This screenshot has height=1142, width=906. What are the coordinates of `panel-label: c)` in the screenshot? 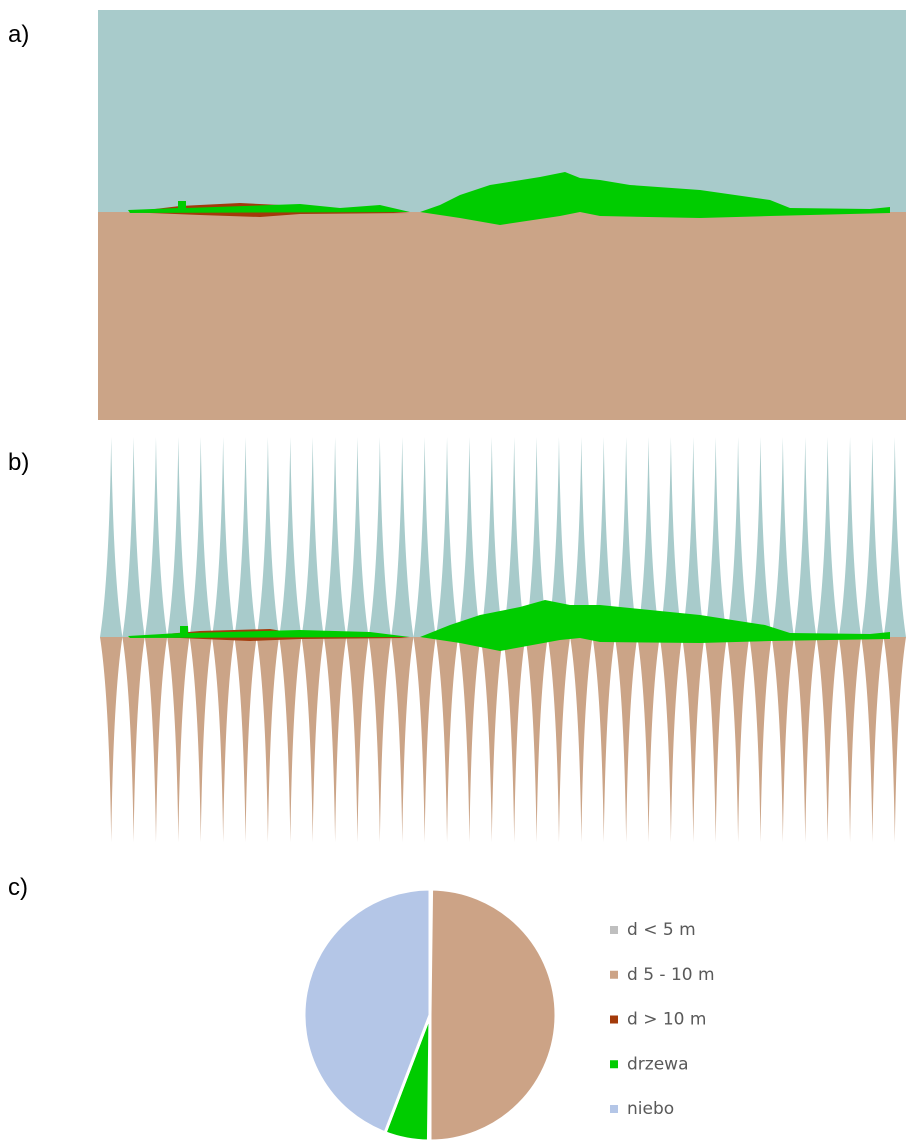 It's located at (18, 887).